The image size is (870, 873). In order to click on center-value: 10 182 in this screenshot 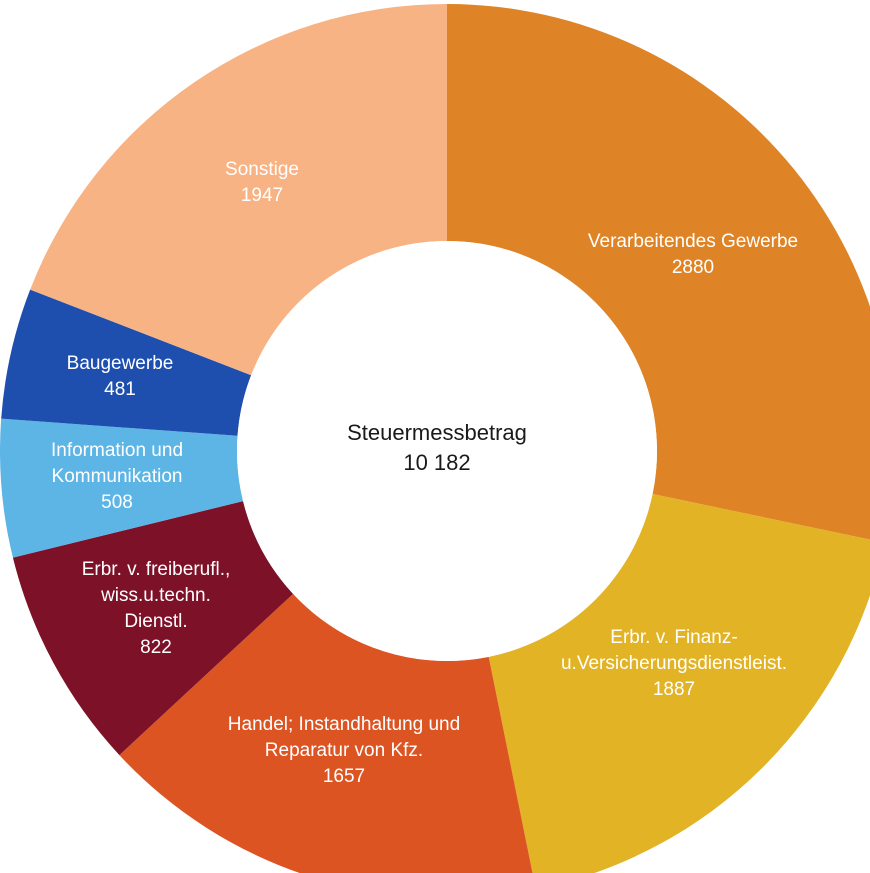, I will do `click(436, 462)`.